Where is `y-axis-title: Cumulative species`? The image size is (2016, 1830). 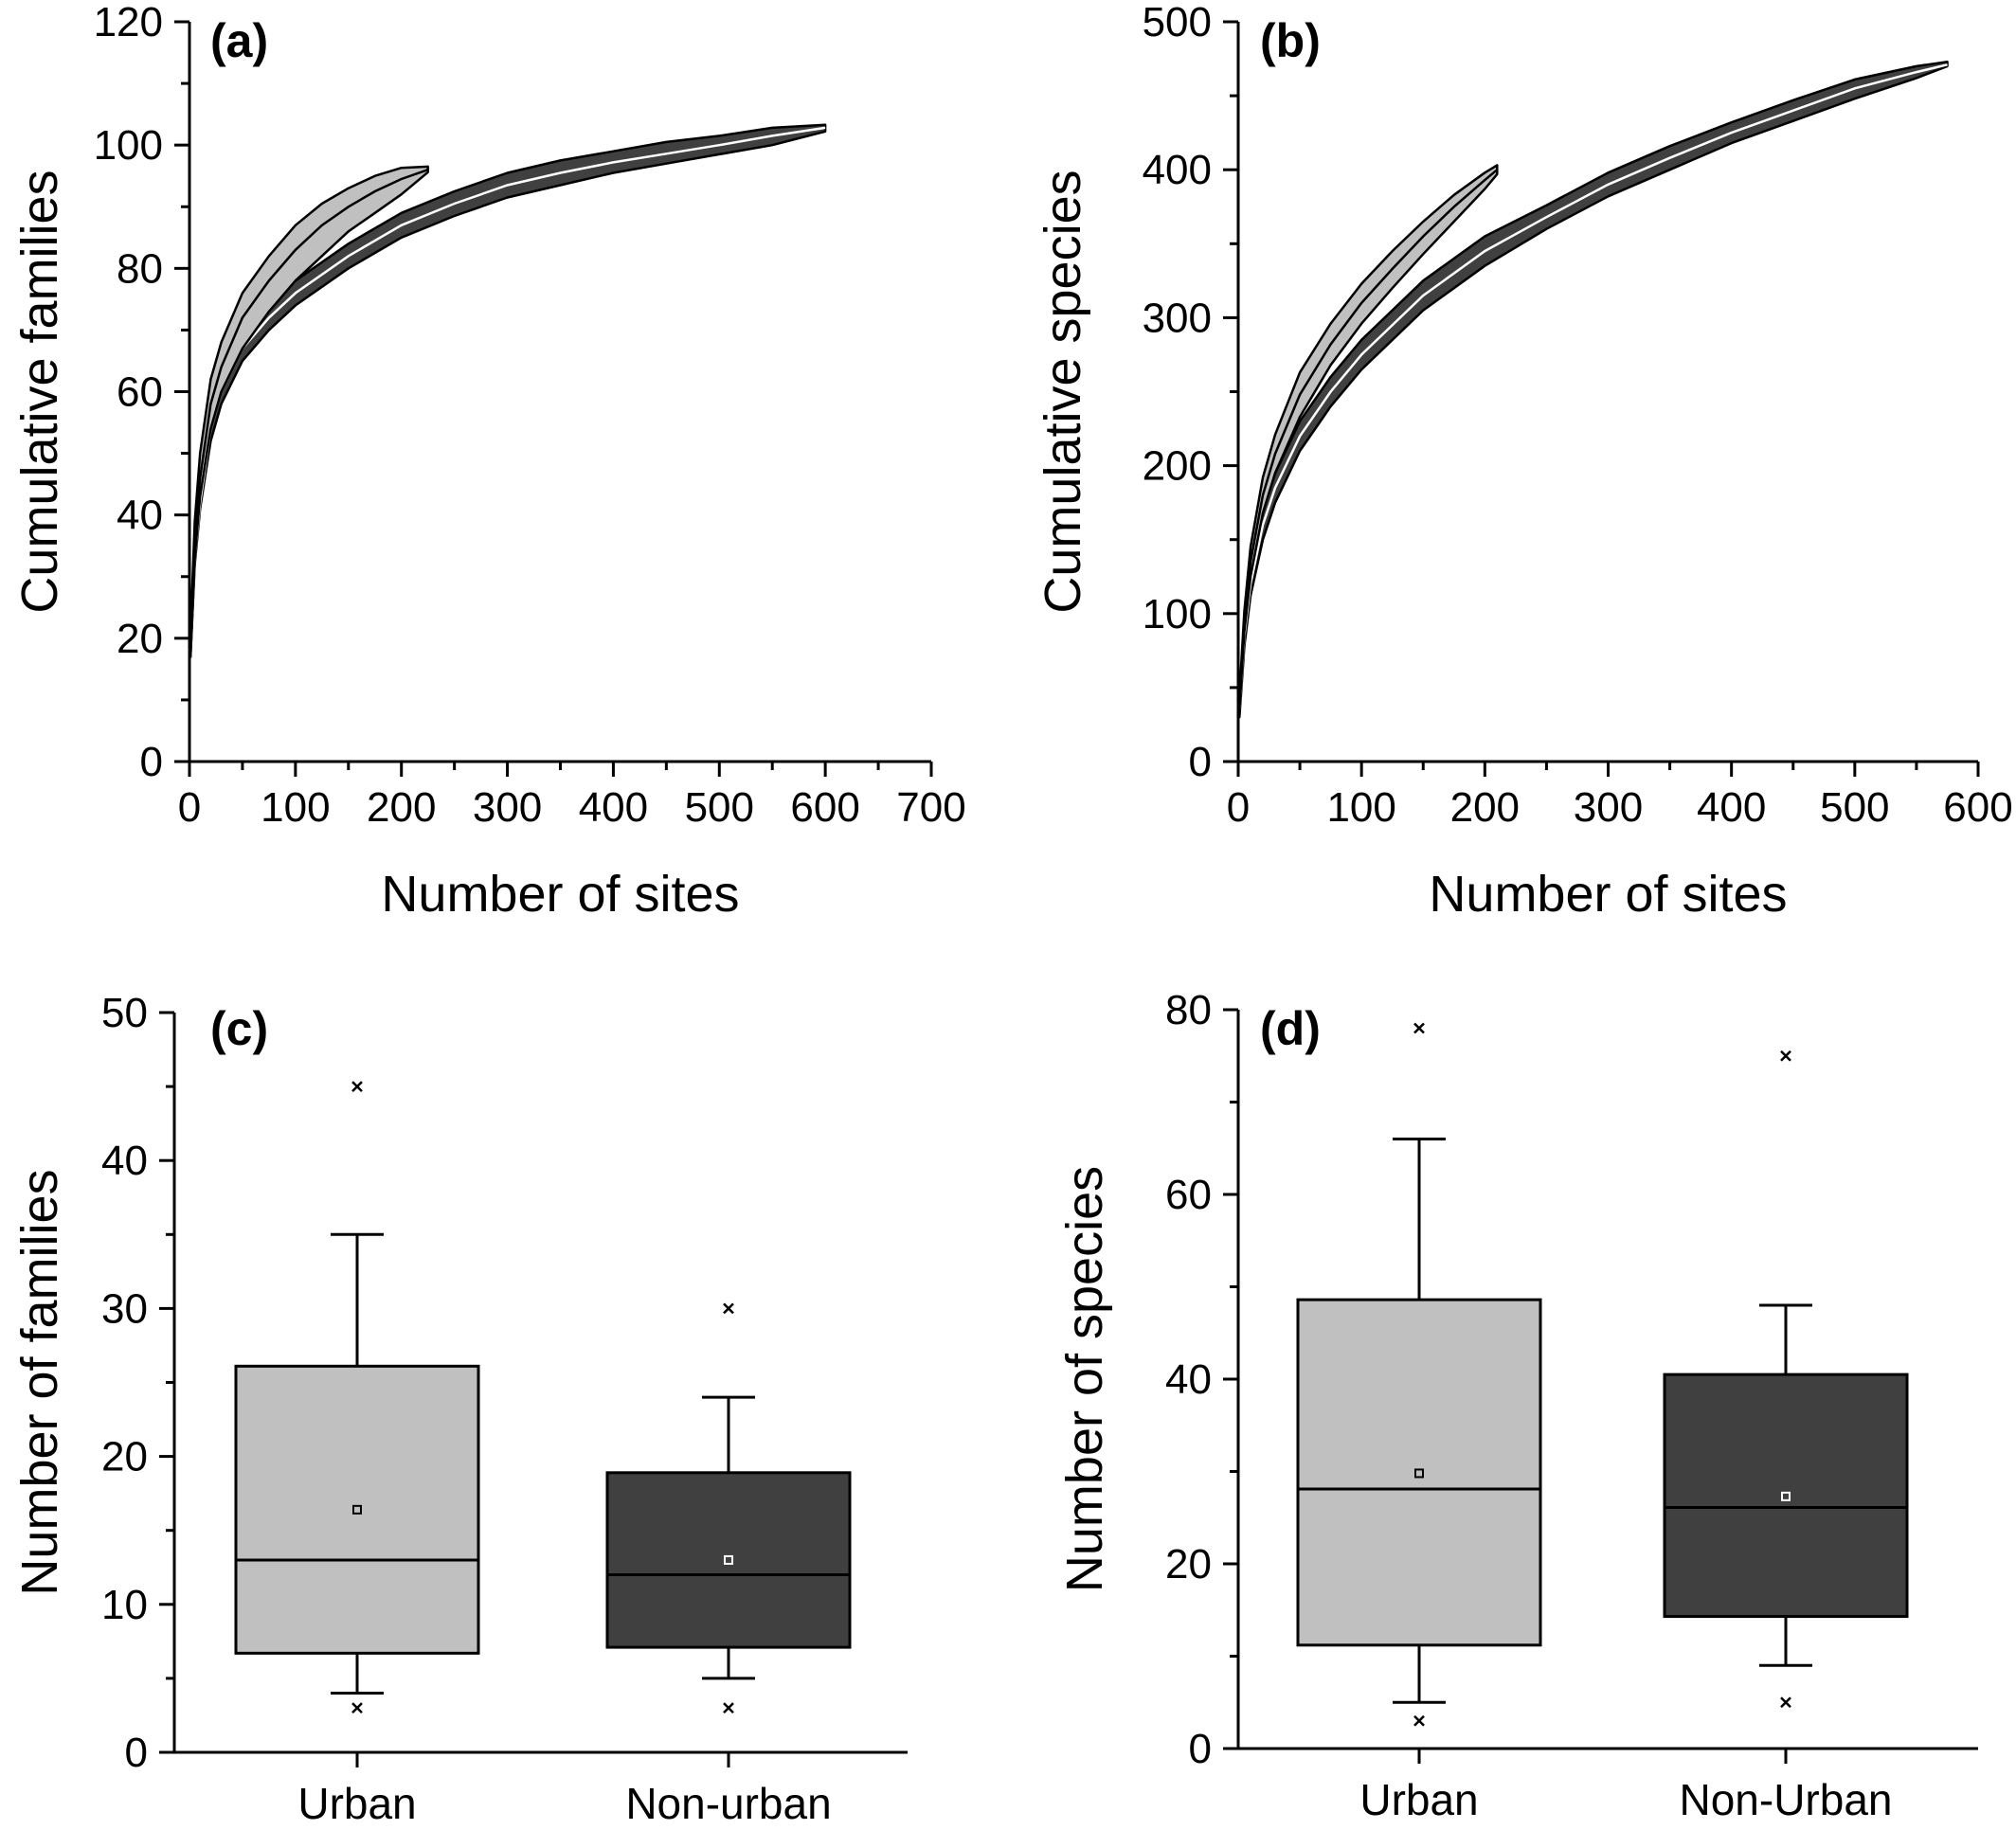
y-axis-title: Cumulative species is located at coordinates (1063, 391).